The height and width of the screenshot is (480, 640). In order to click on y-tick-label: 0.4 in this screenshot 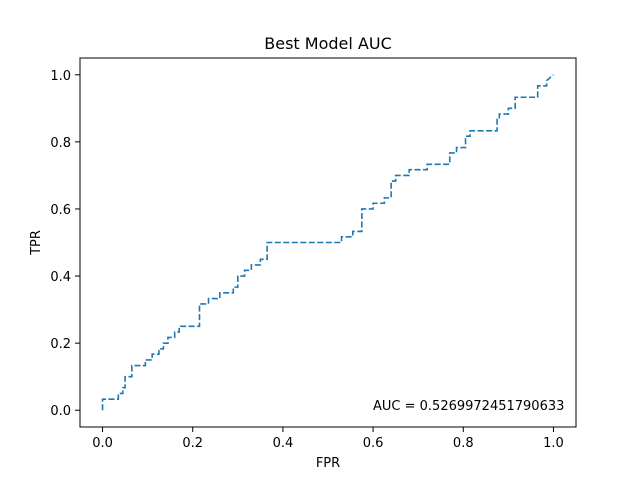, I will do `click(60, 277)`.